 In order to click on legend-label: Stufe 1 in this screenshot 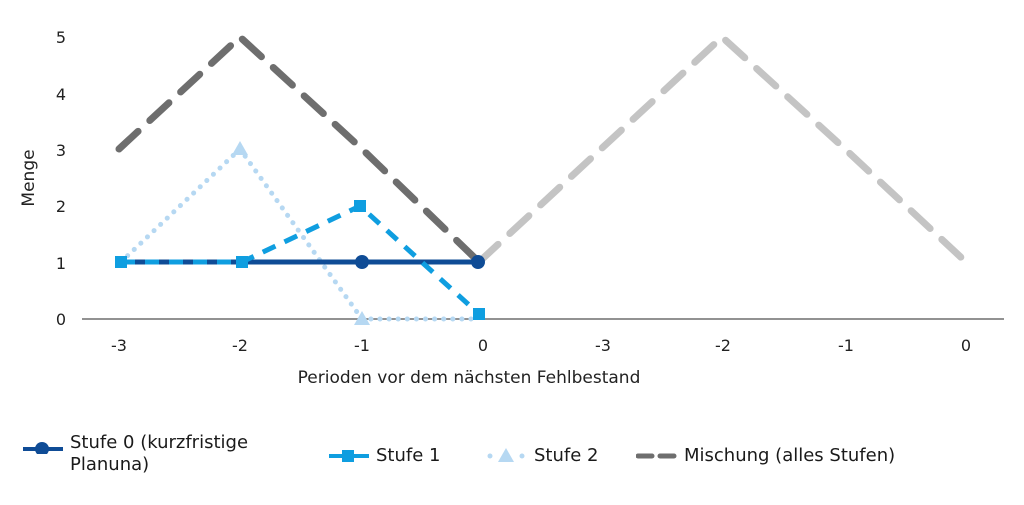, I will do `click(408, 455)`.